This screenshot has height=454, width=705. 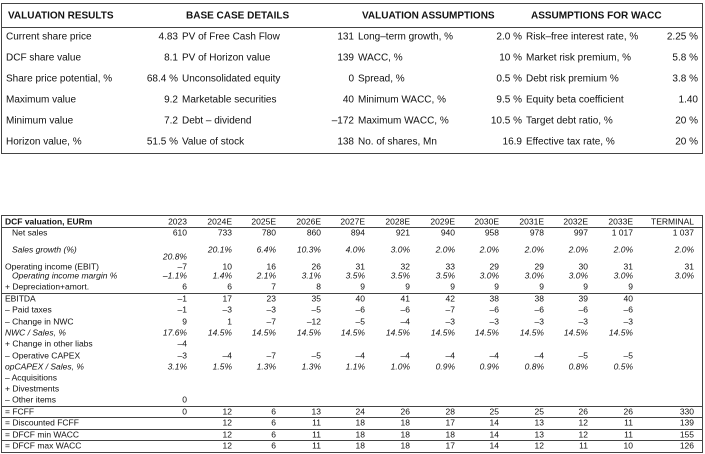 I want to click on cell-value: 997, so click(x=581, y=232).